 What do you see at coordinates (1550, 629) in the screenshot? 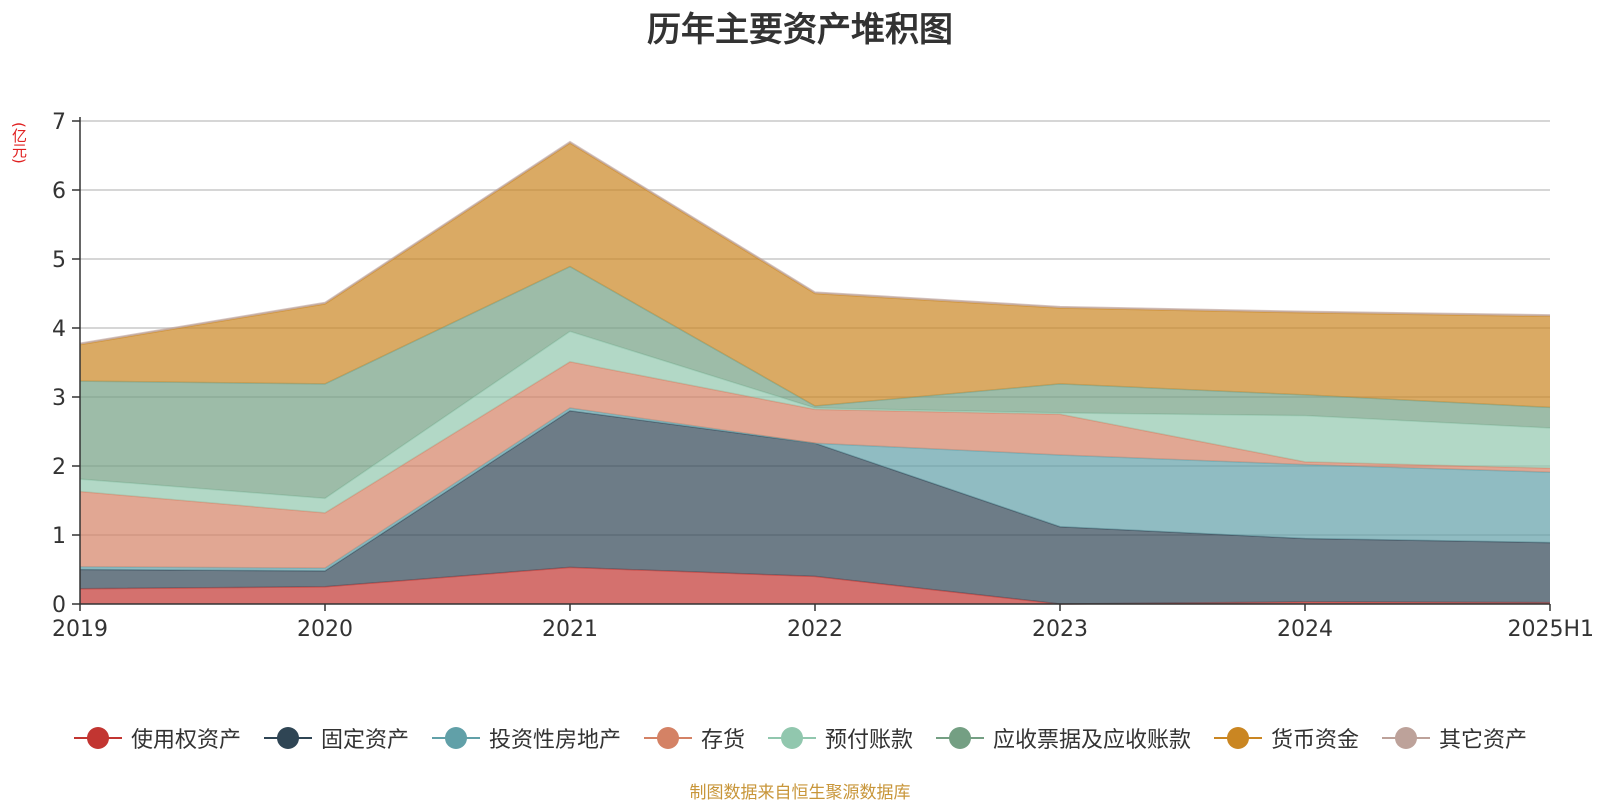
I see `x-tick-label: 2025H1` at bounding box center [1550, 629].